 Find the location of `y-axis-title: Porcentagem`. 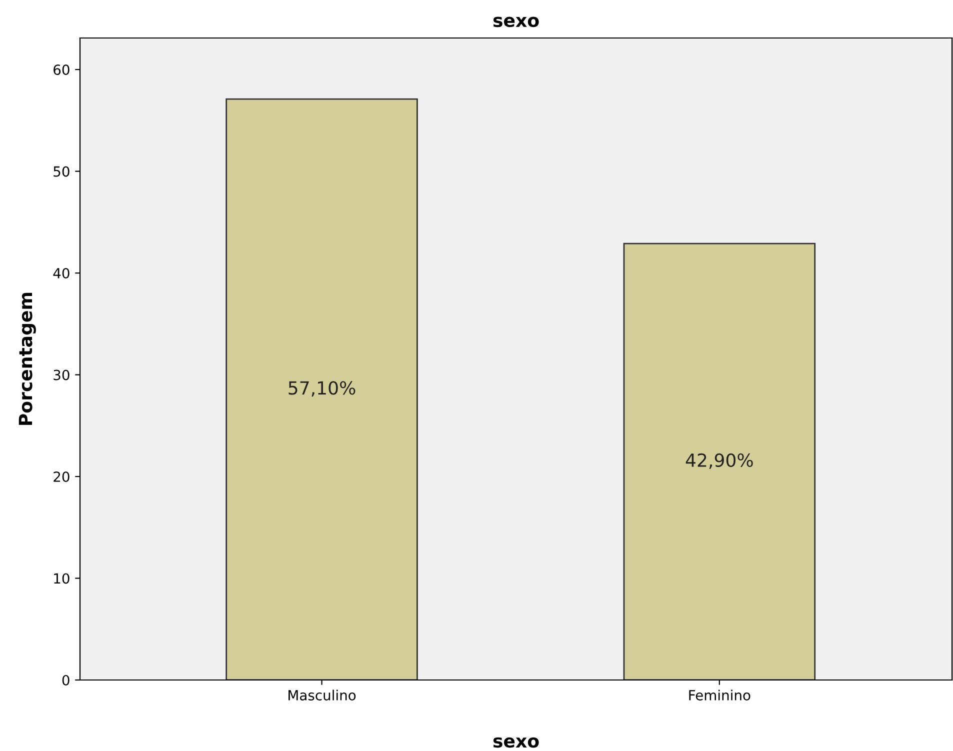

y-axis-title: Porcentagem is located at coordinates (27, 358).